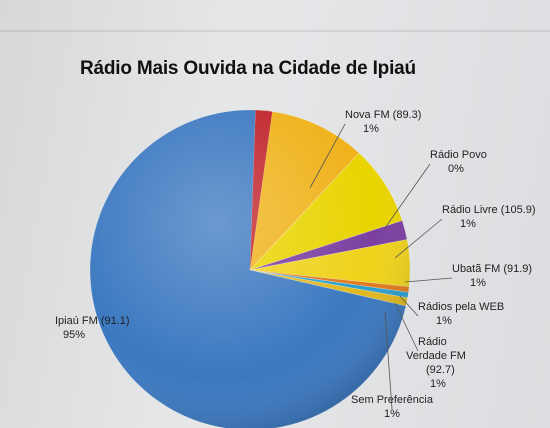 The height and width of the screenshot is (428, 550). I want to click on slice-label-2: Rádio Povo 0%, so click(458, 162).